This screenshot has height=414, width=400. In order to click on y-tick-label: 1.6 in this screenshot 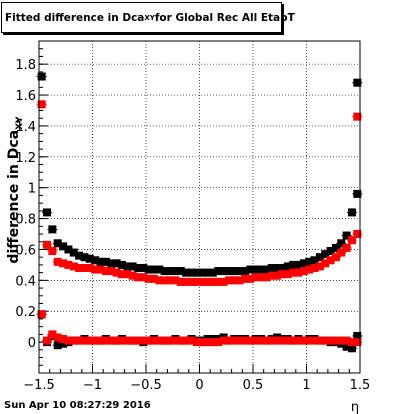, I will do `click(25, 96)`.